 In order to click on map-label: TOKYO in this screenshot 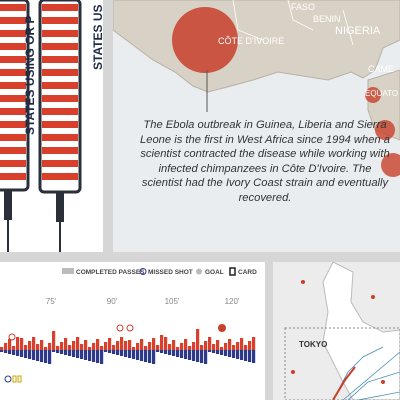, I will do `click(313, 344)`.